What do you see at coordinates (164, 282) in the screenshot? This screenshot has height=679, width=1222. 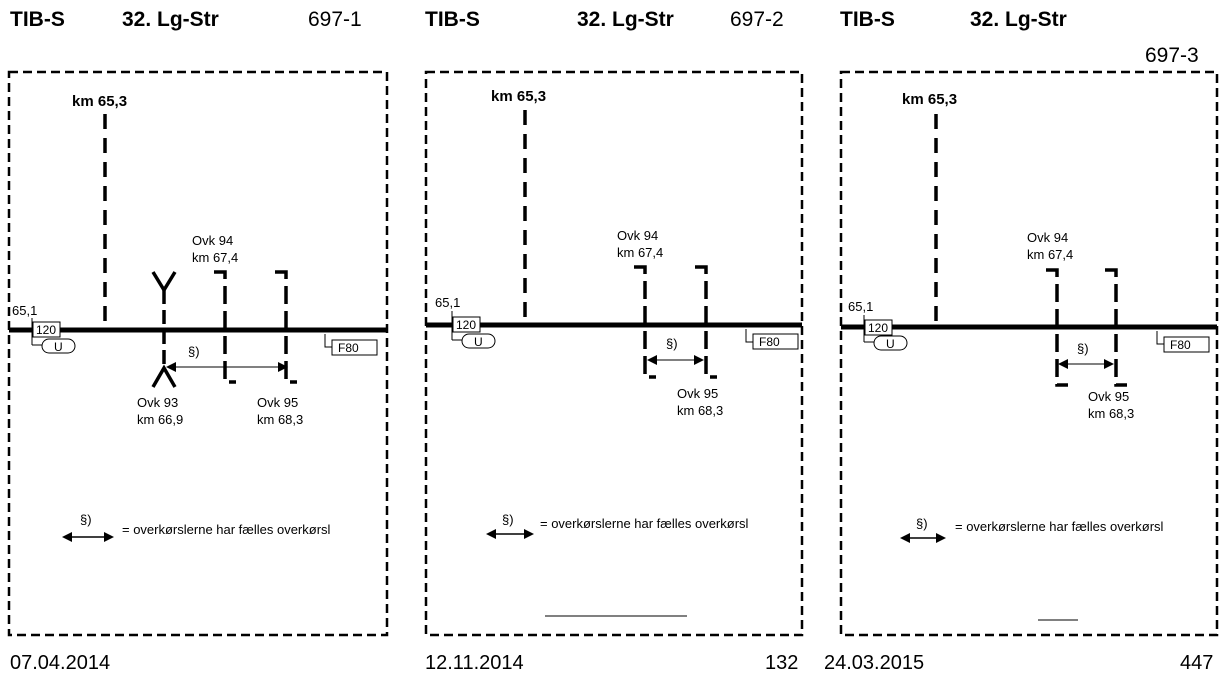 I see `crossing-93-top` at bounding box center [164, 282].